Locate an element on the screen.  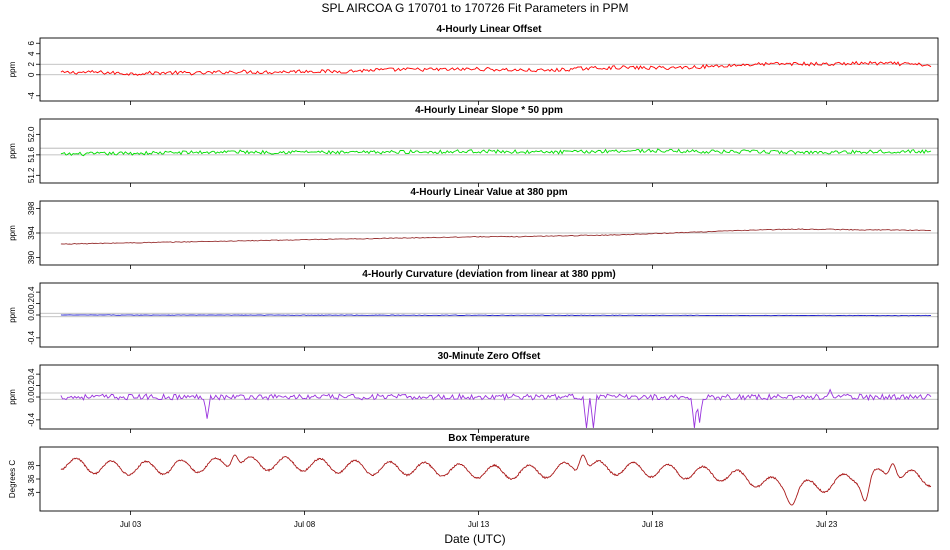
x-tick-label: Jul 23 is located at coordinates (827, 524).